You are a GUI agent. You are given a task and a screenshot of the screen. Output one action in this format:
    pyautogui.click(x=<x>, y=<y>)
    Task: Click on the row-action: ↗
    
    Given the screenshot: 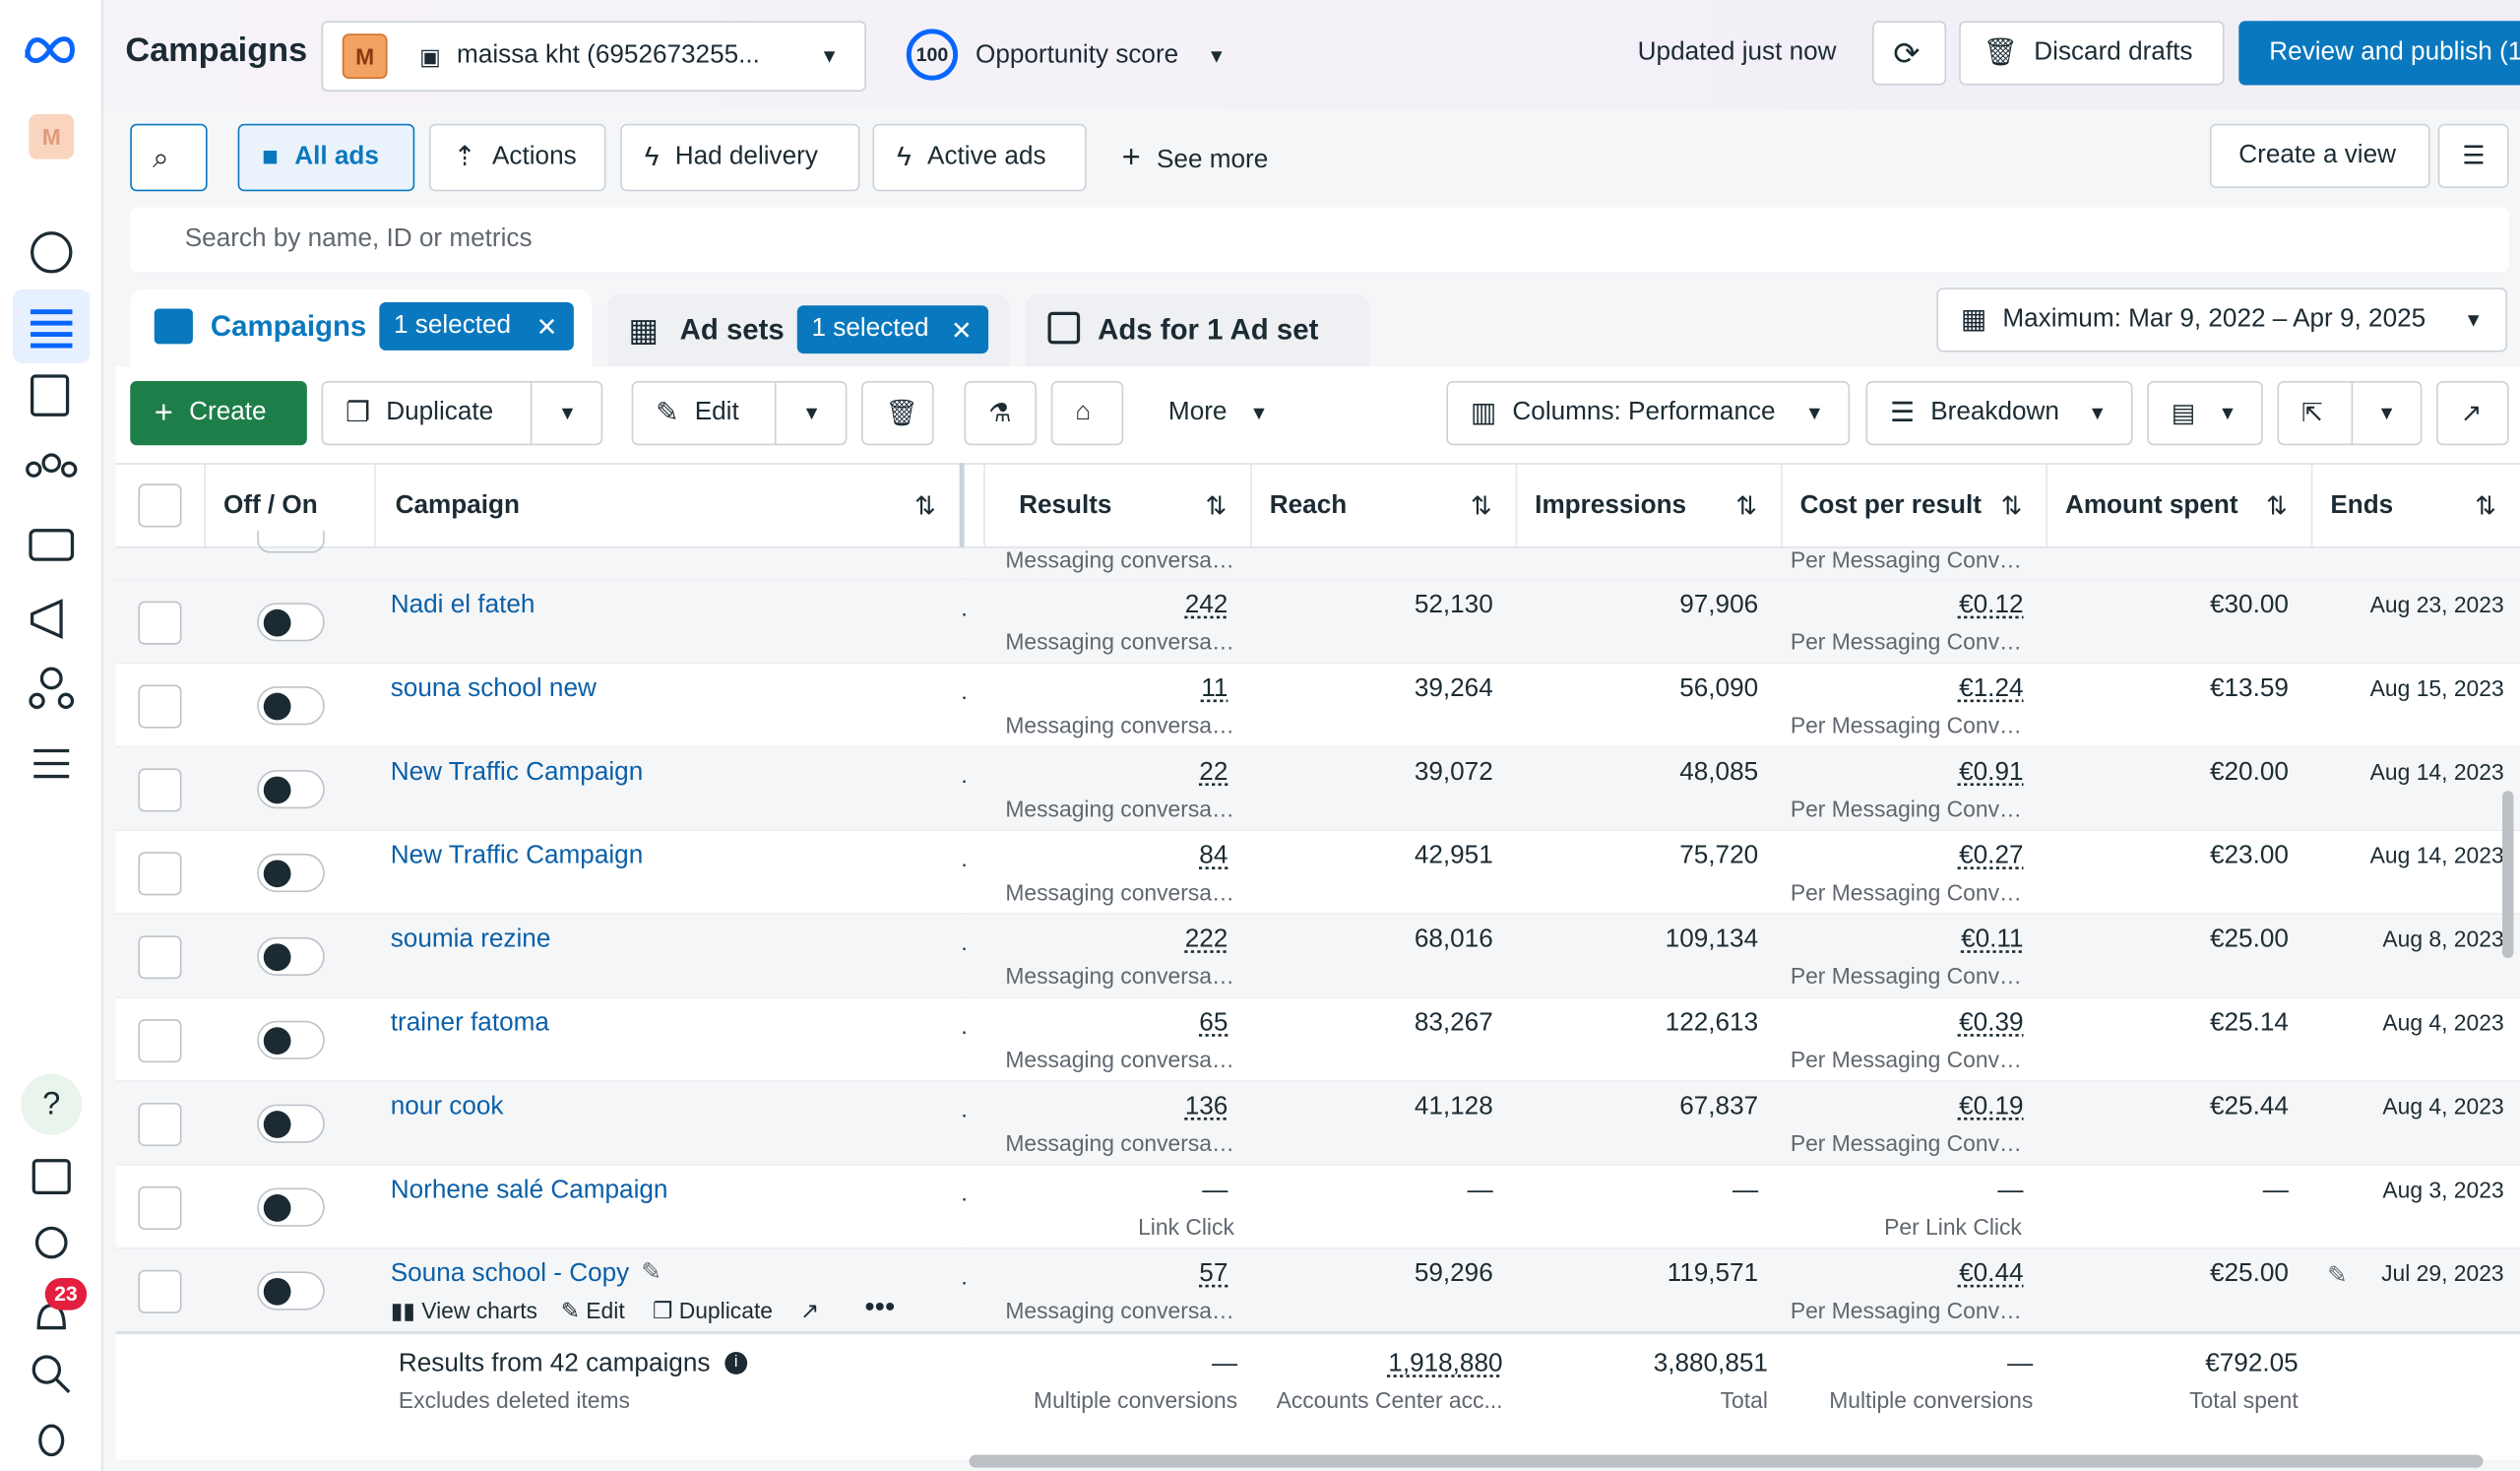 What is the action you would take?
    pyautogui.click(x=810, y=1310)
    